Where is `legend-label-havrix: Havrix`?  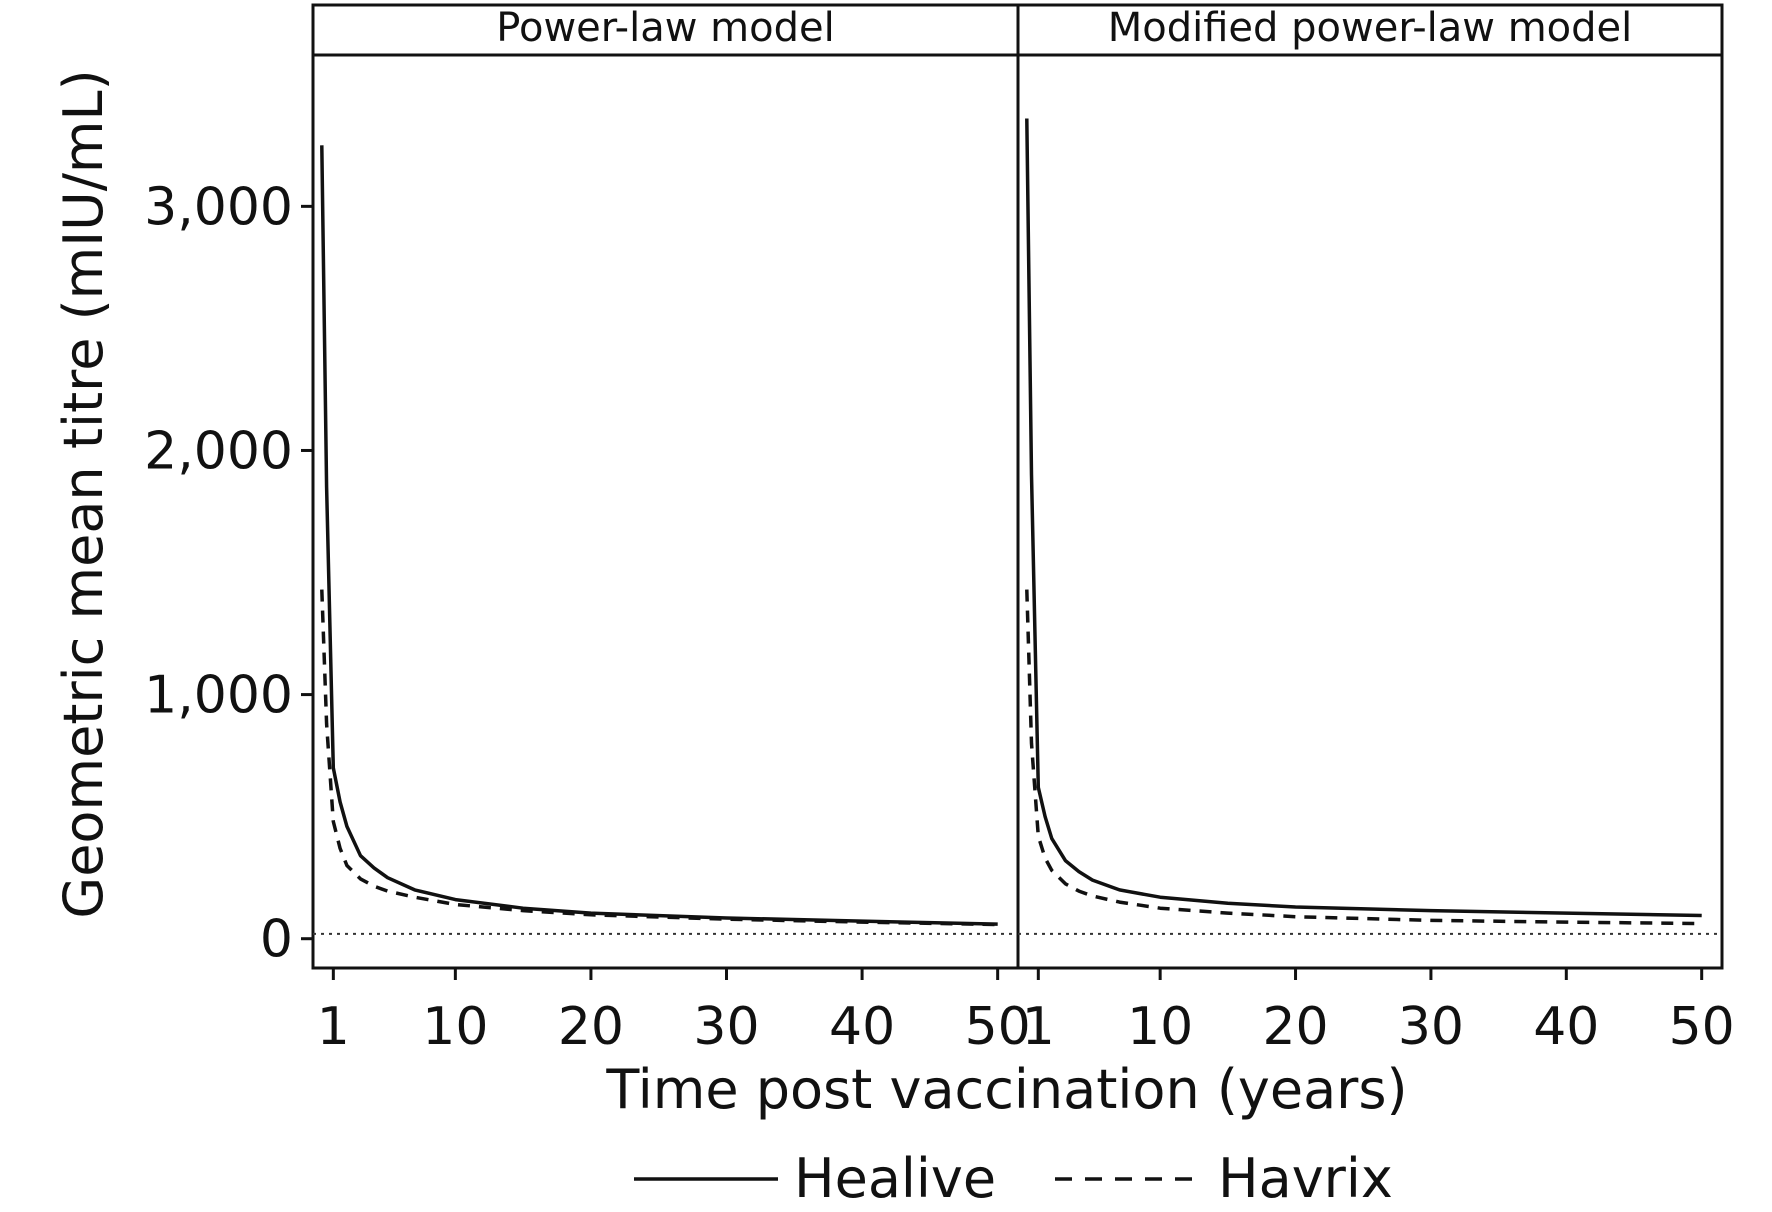 legend-label-havrix: Havrix is located at coordinates (1305, 1178).